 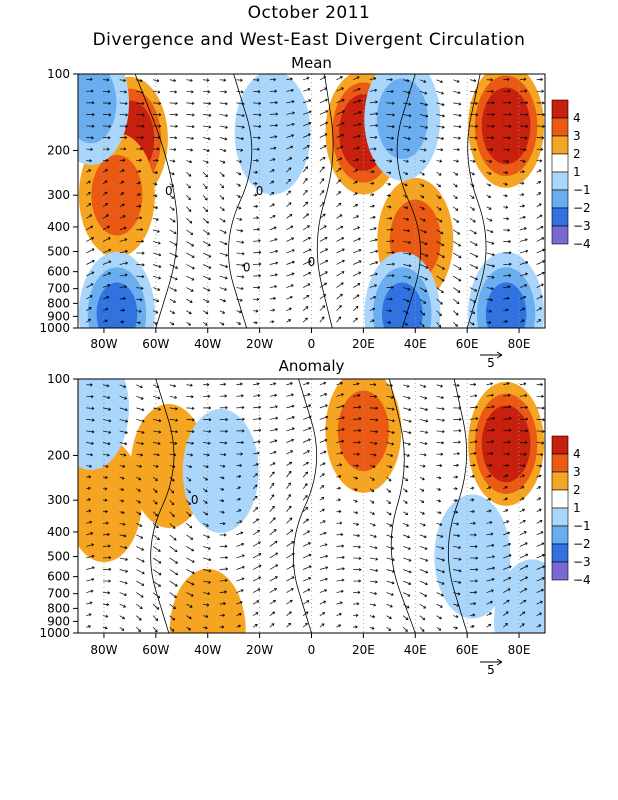 I want to click on y-tick-label: 500, so click(x=58, y=557).